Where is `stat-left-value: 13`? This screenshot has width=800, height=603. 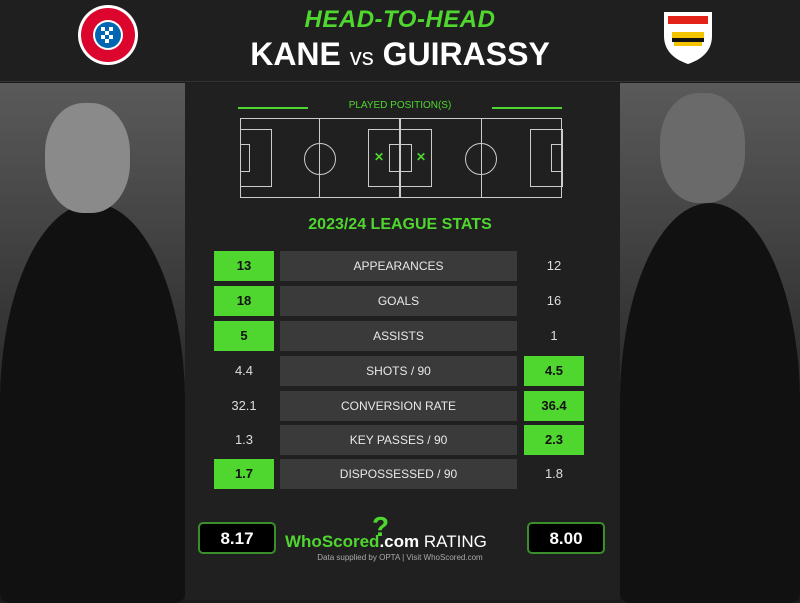 stat-left-value: 13 is located at coordinates (244, 266).